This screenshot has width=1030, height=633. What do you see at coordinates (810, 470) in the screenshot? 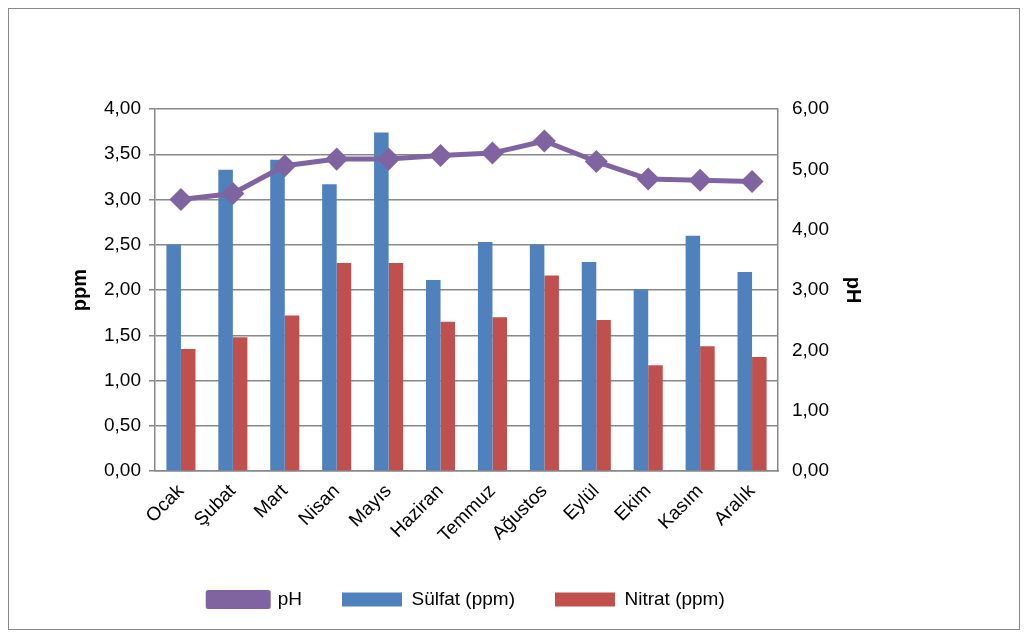
I see `y2-tick-label: 0,00` at bounding box center [810, 470].